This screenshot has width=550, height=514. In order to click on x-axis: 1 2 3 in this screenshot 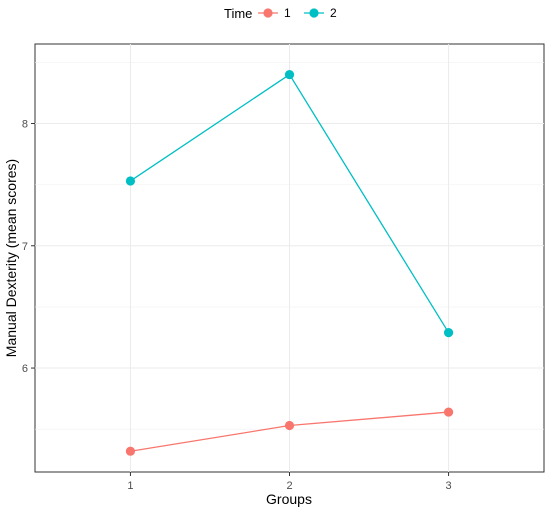, I will do `click(289, 482)`.